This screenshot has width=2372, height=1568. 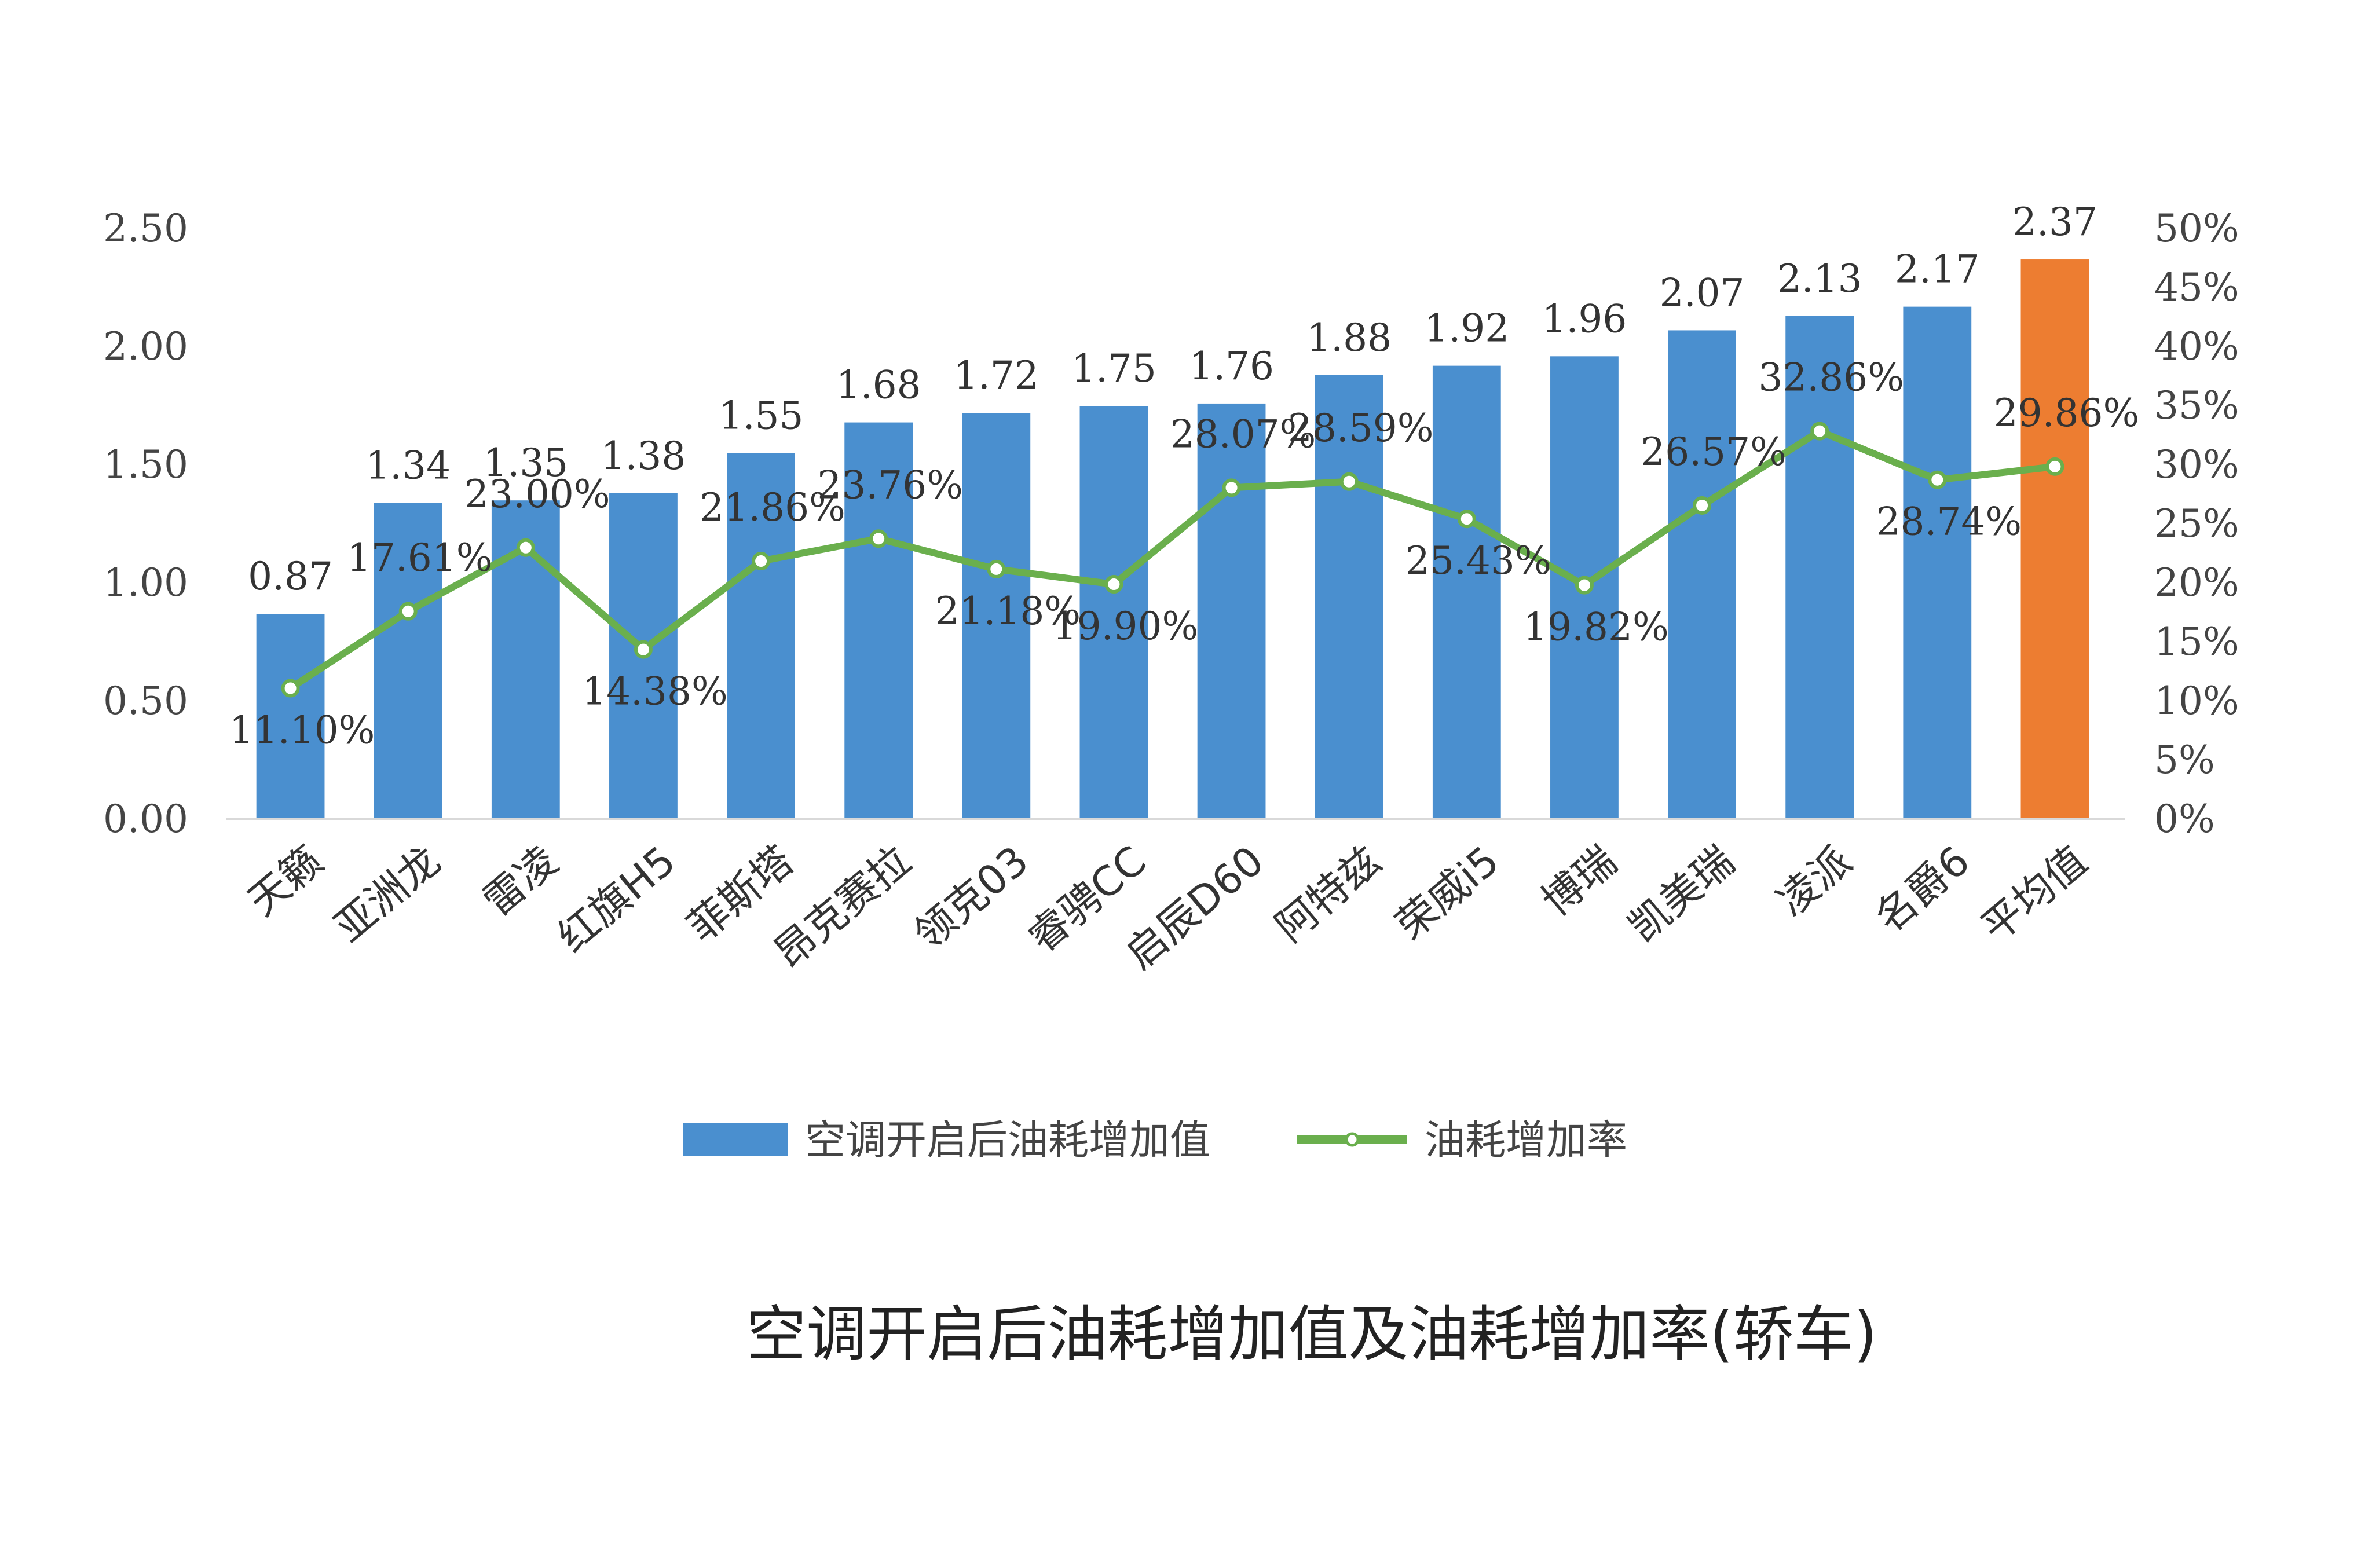 I want to click on rate-value-label: 19.82%, so click(x=1596, y=627).